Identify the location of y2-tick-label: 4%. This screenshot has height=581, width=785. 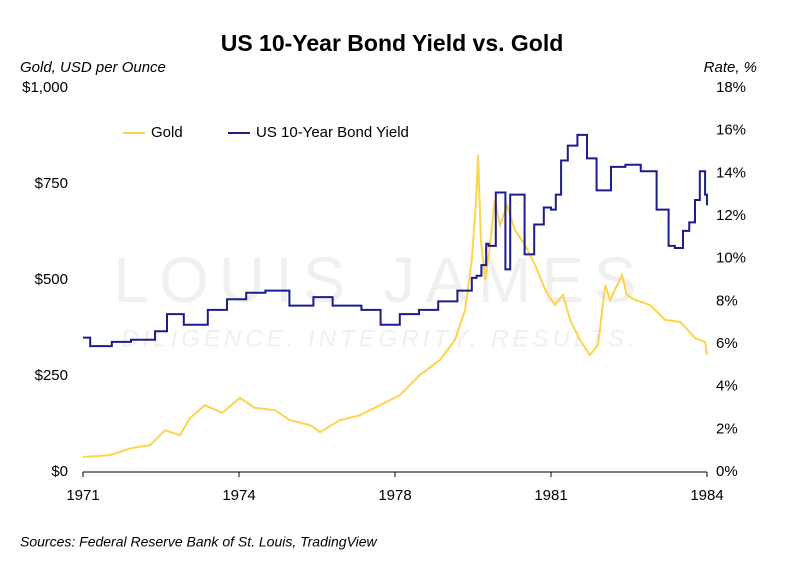
(727, 386).